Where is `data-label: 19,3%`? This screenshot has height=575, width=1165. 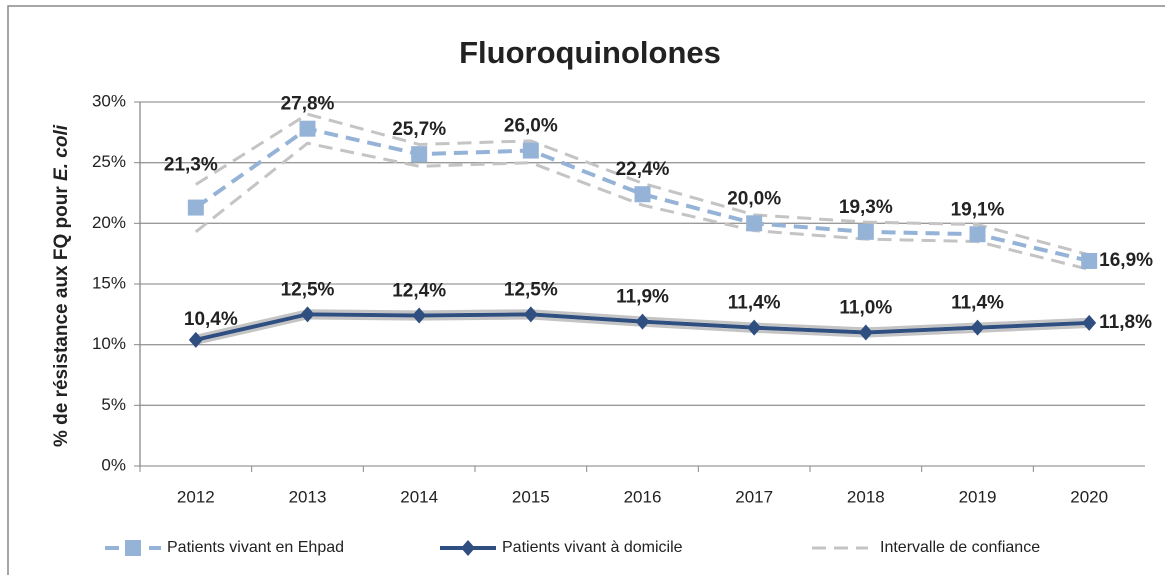 data-label: 19,3% is located at coordinates (866, 207).